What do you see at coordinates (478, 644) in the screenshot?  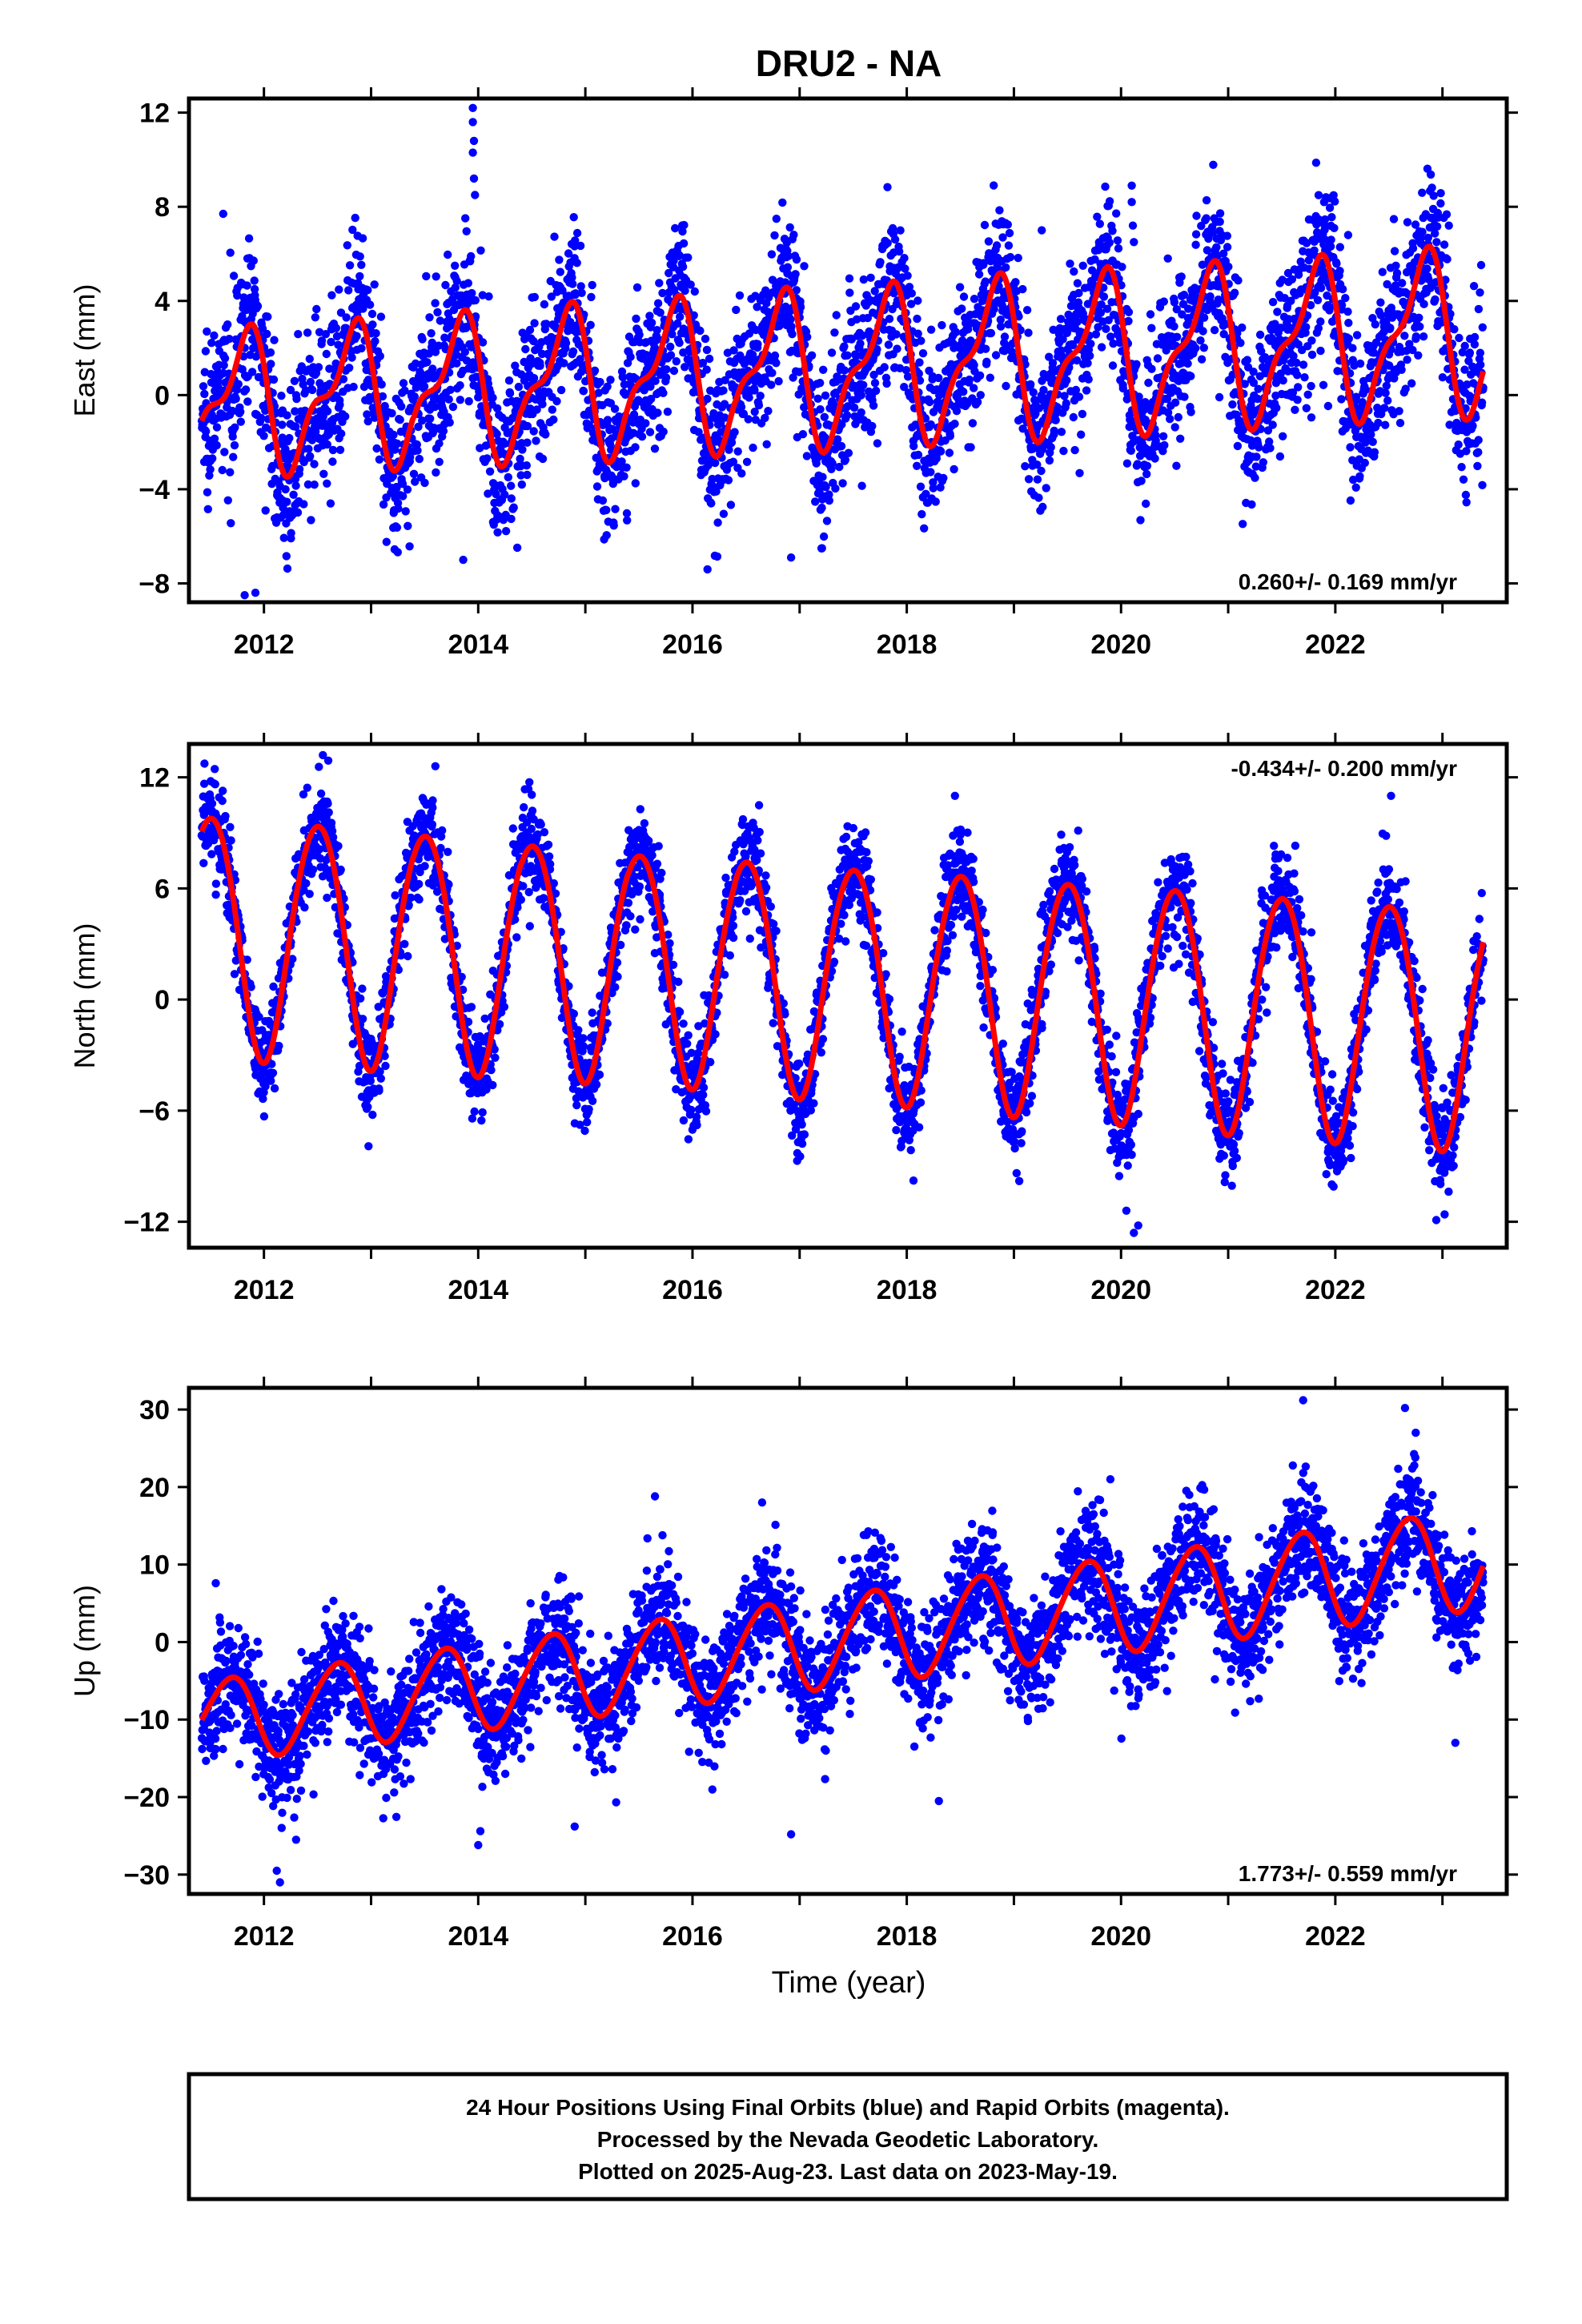 I see `x-tick-label: 2014` at bounding box center [478, 644].